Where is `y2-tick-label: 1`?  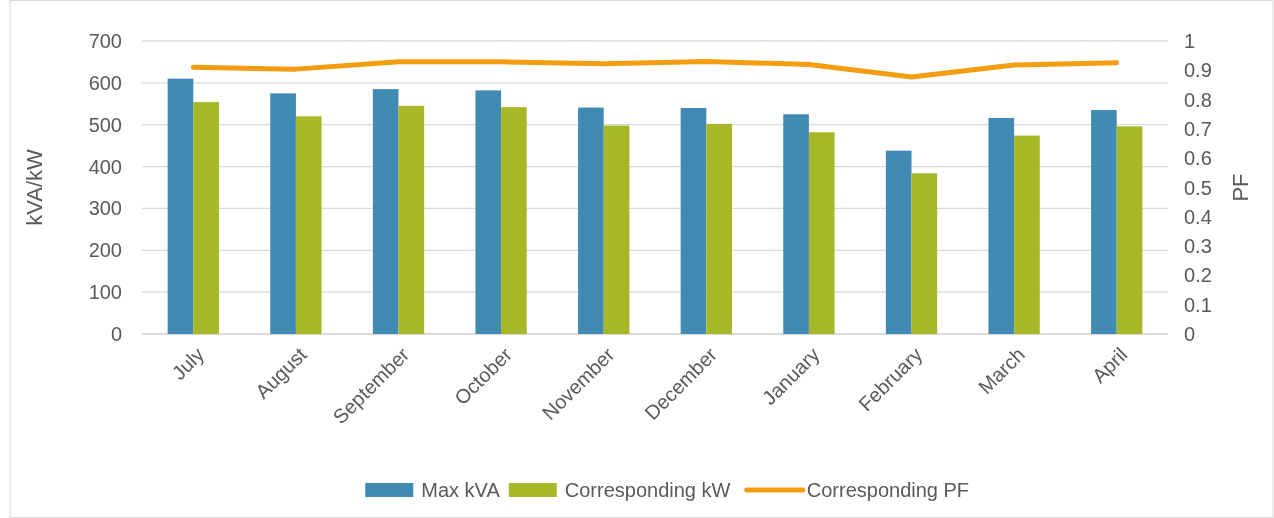
y2-tick-label: 1 is located at coordinates (1190, 41).